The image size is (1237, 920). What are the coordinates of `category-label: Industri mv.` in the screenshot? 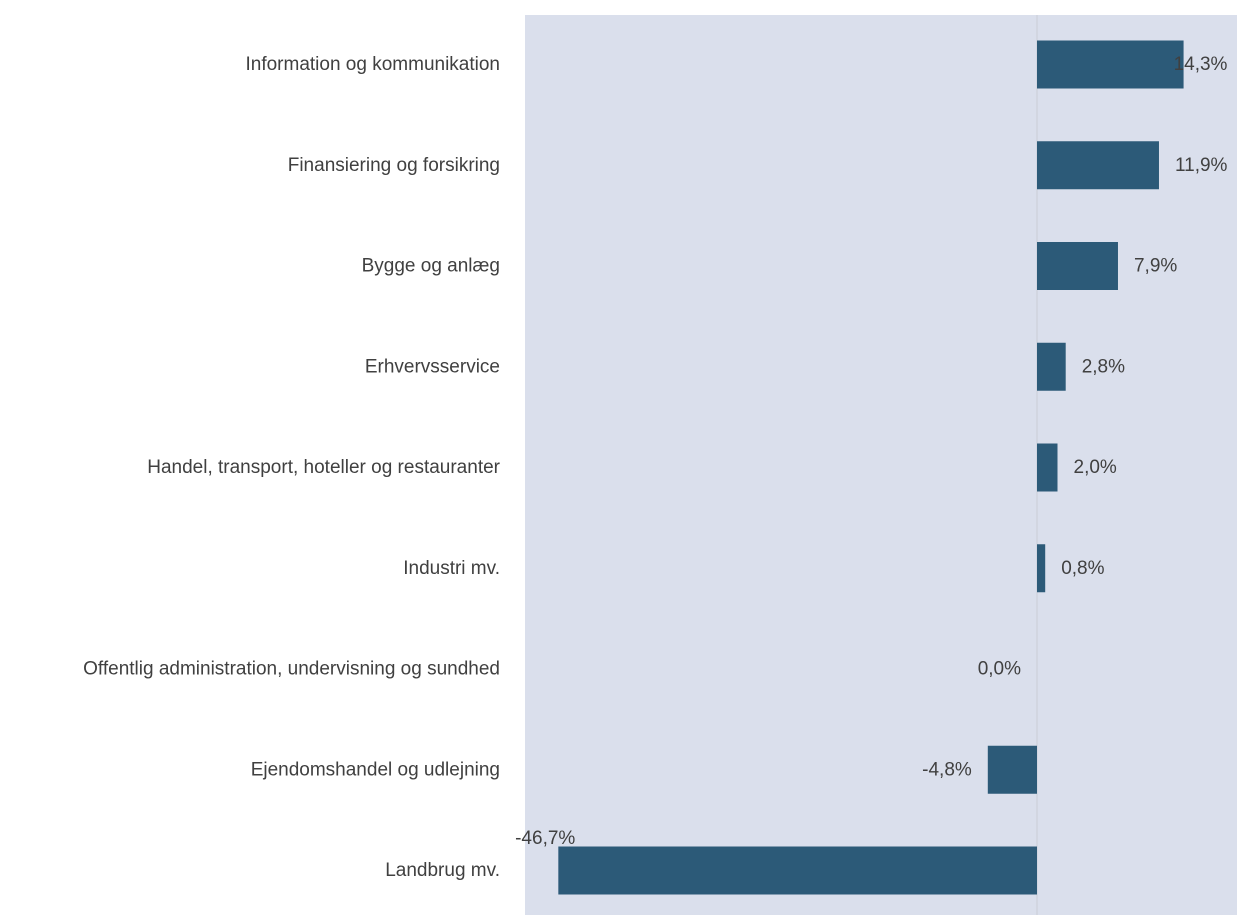 It's located at (451, 568).